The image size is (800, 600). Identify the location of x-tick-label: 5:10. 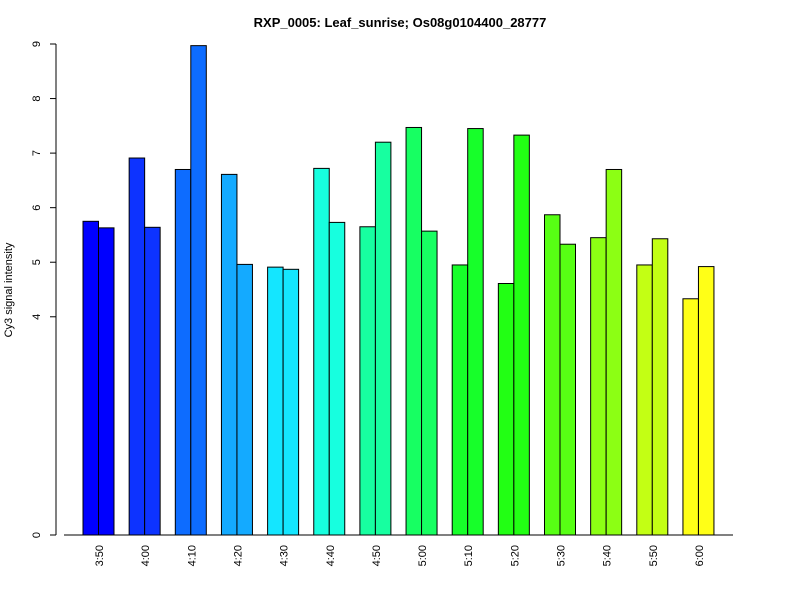
(469, 555).